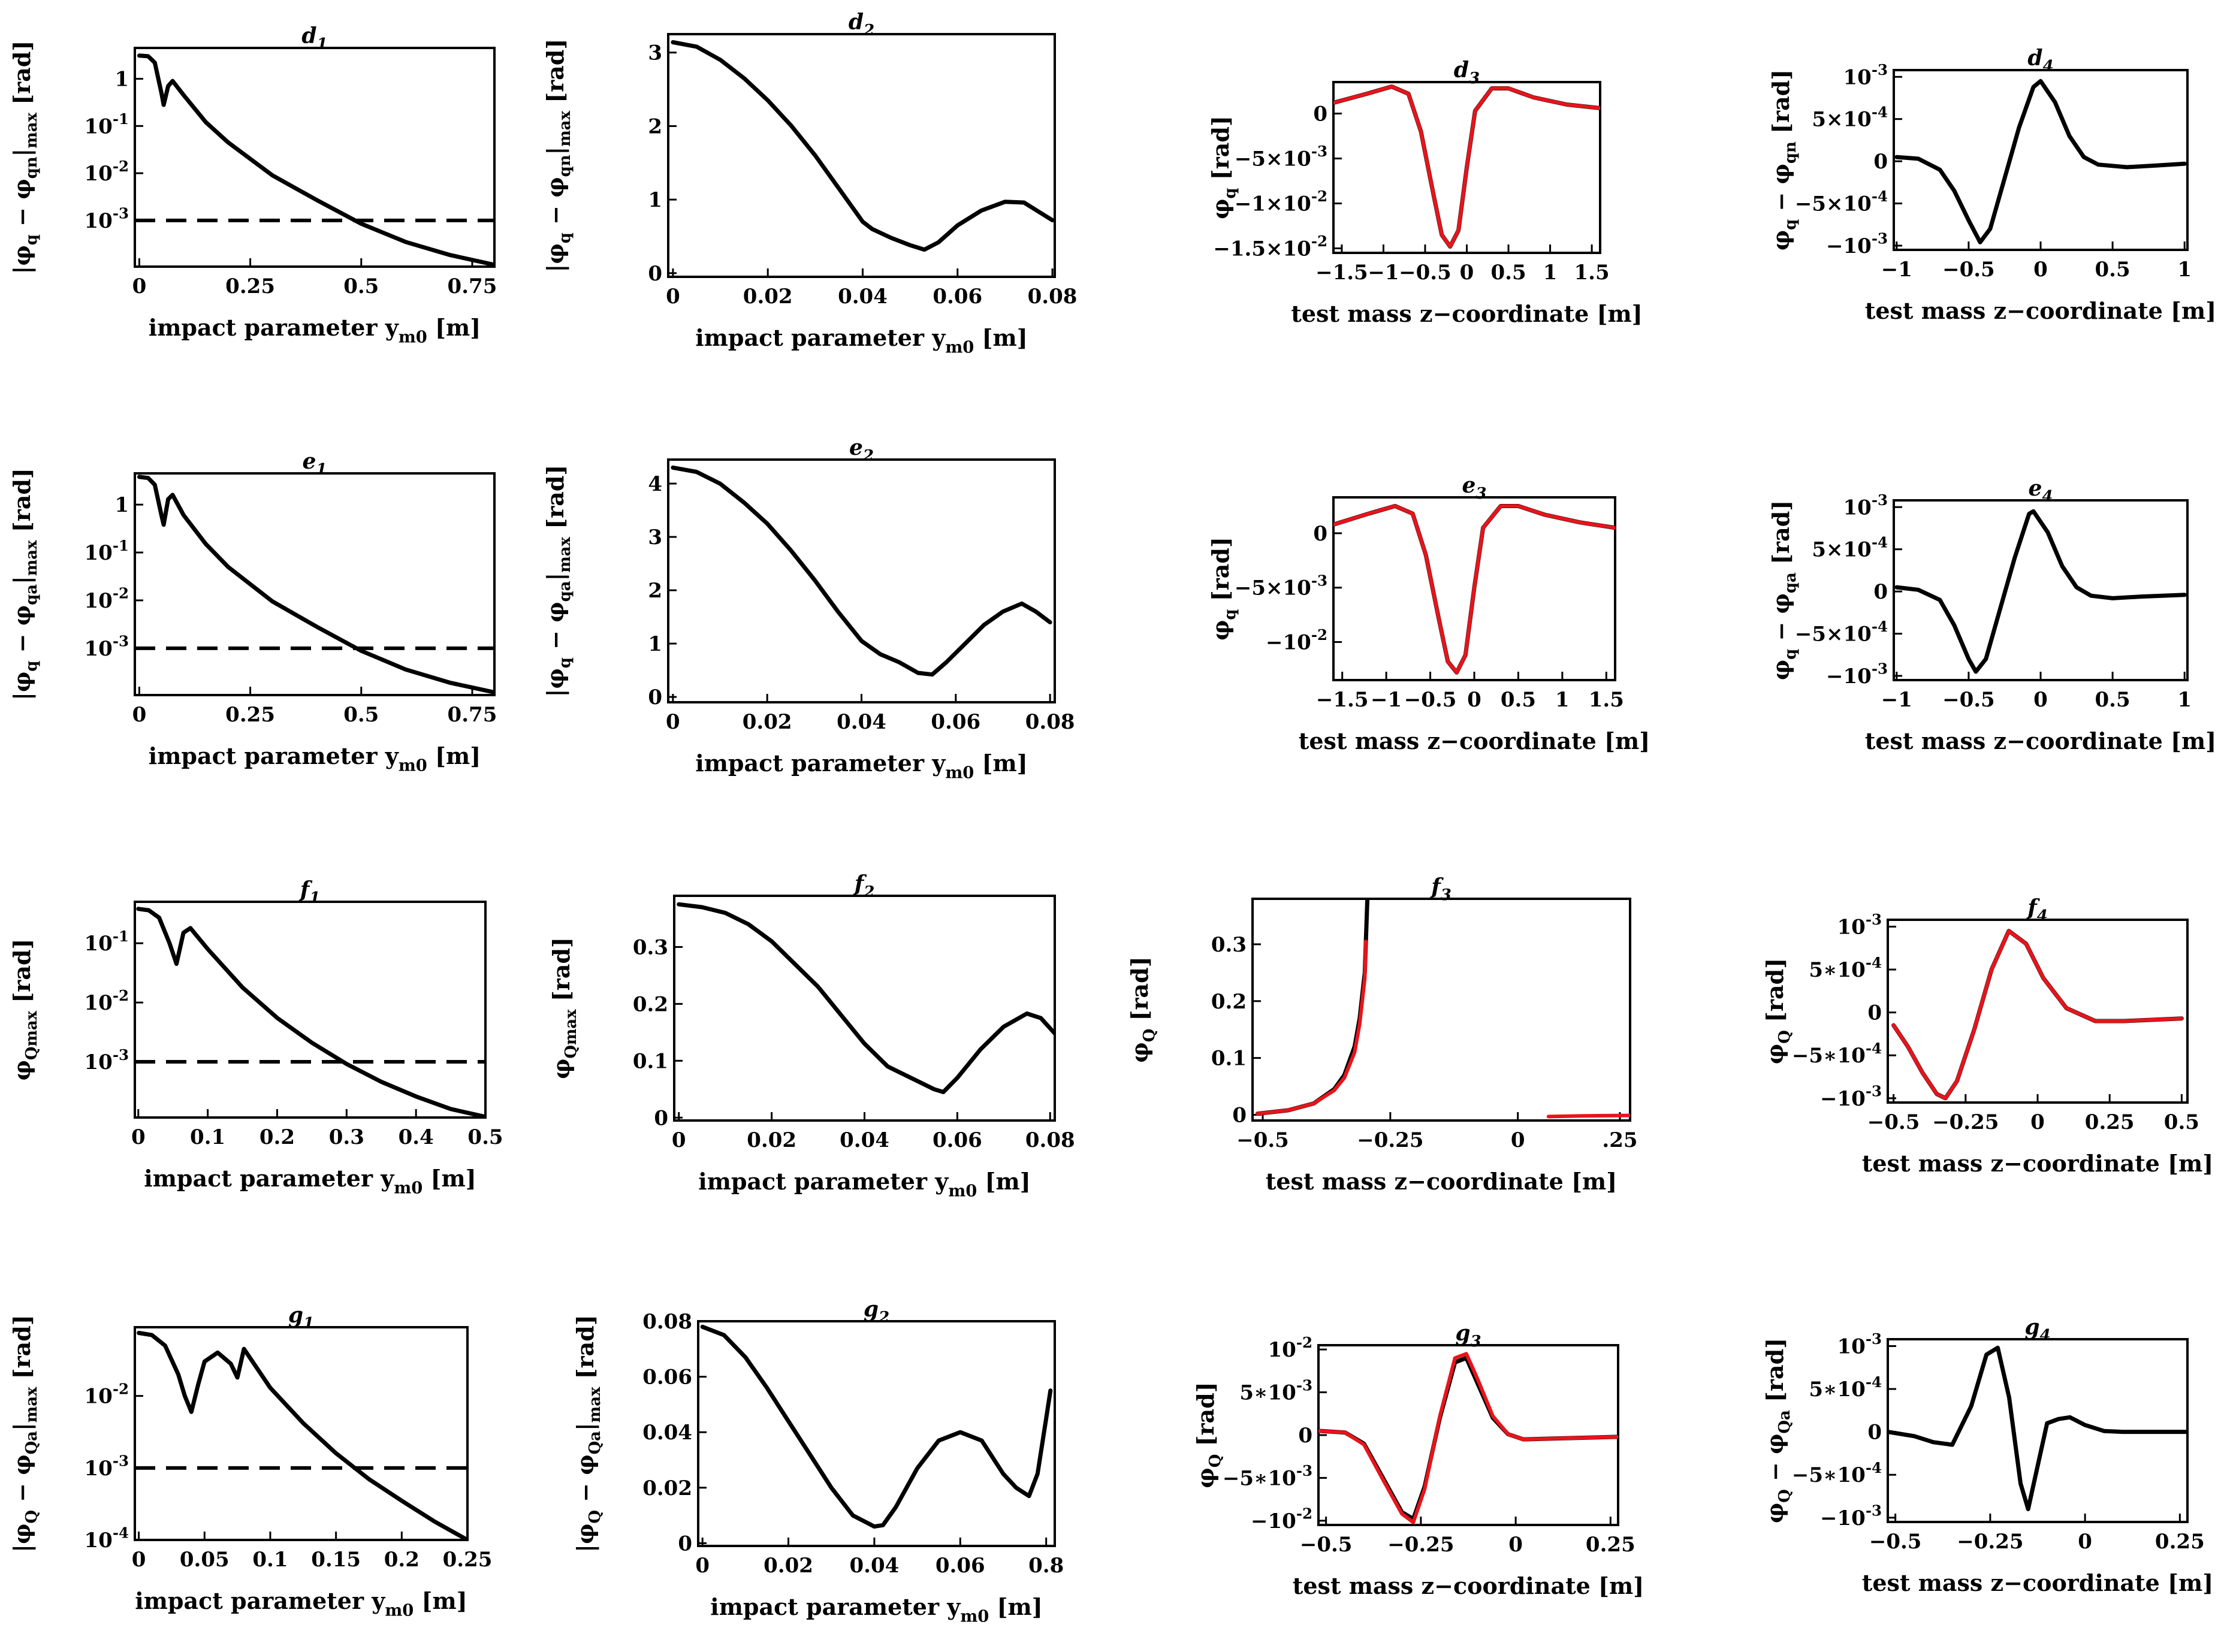  I want to click on panel-title: d2, so click(861, 25).